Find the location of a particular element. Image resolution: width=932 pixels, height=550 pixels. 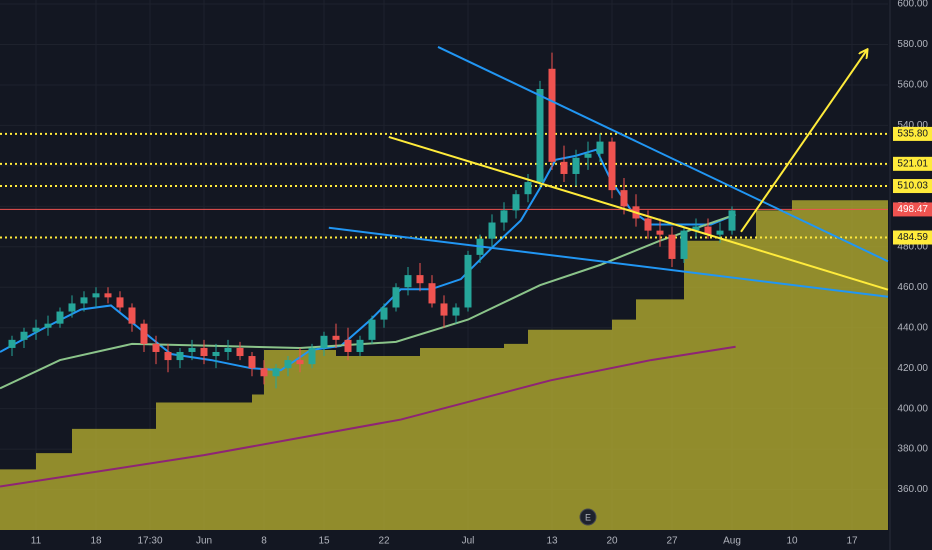

level-label: 484.59 is located at coordinates (912, 237).